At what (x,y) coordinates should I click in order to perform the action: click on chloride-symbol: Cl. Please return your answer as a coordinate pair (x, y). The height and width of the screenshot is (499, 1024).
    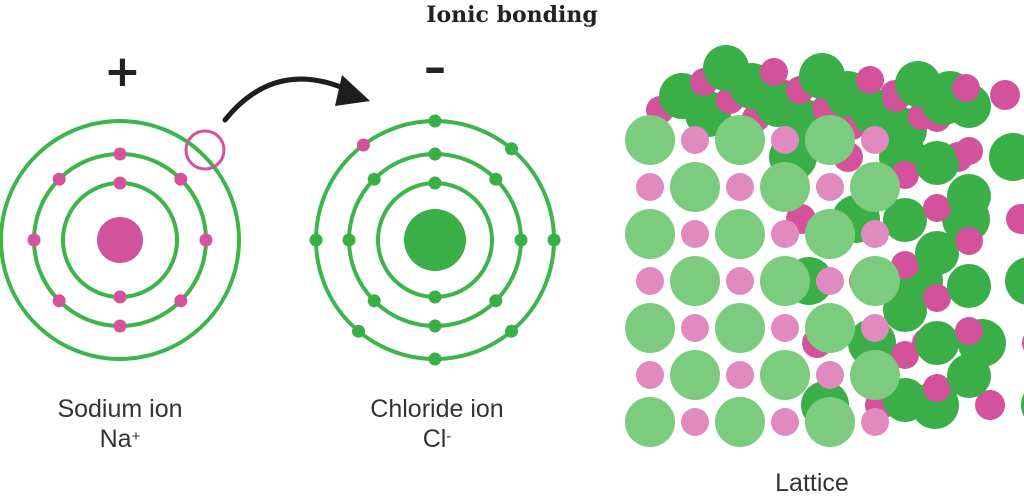
    Looking at the image, I should click on (434, 439).